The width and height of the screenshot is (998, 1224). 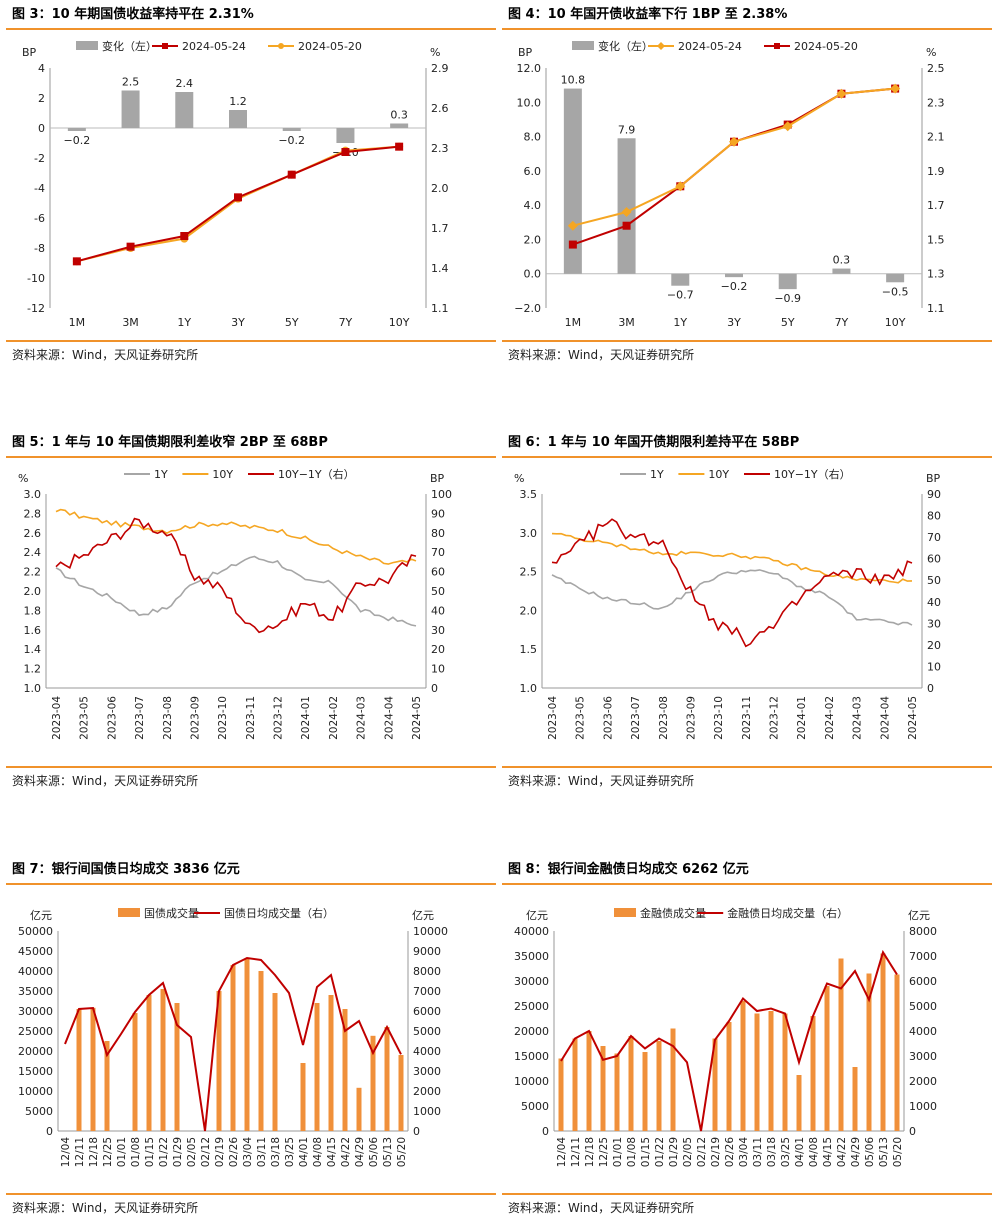 What do you see at coordinates (438, 610) in the screenshot?
I see `y-tick-label-right: 40` at bounding box center [438, 610].